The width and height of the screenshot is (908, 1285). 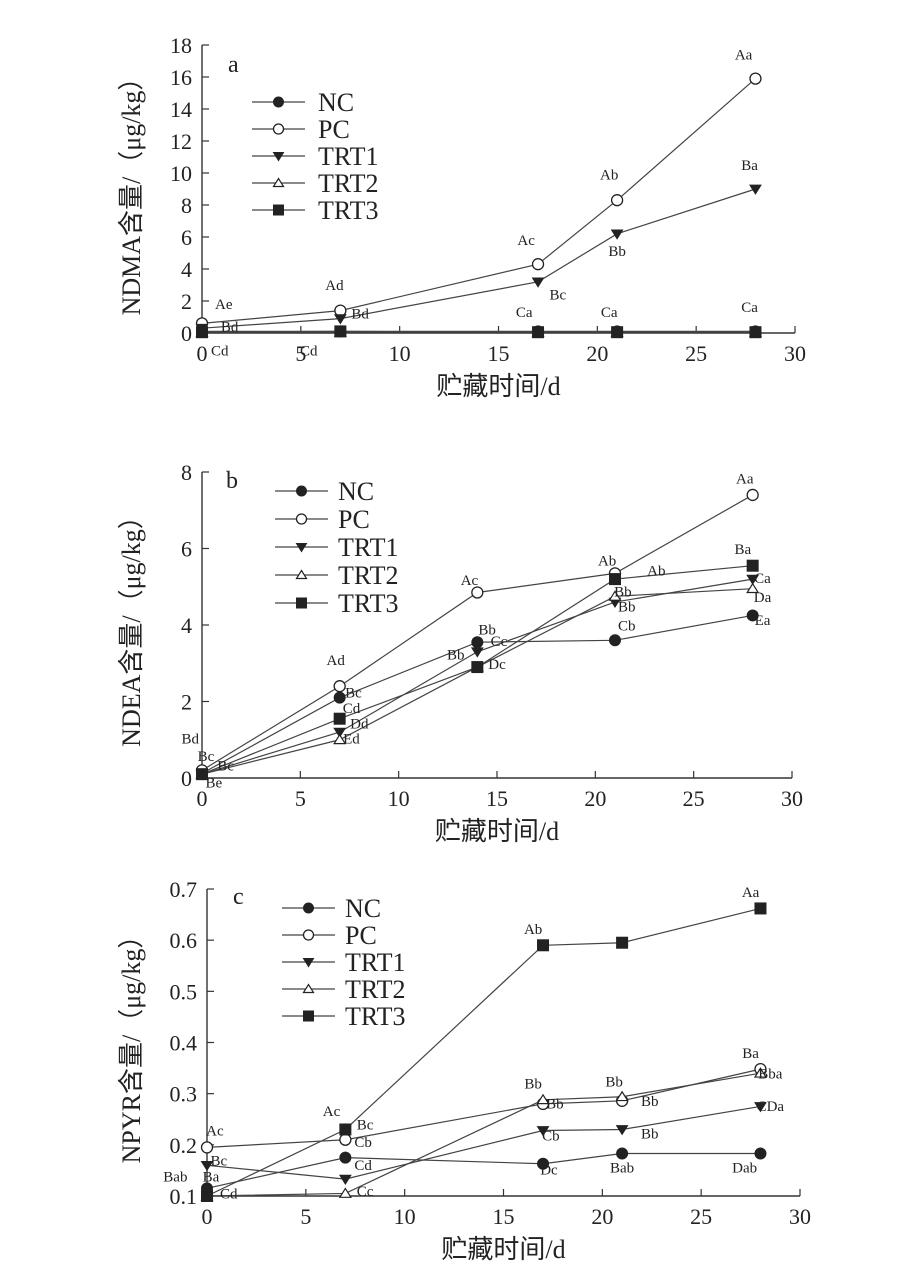 I want to click on y-axis-label: NPYR含量/（μg/kg）, so click(x=131, y=1043).